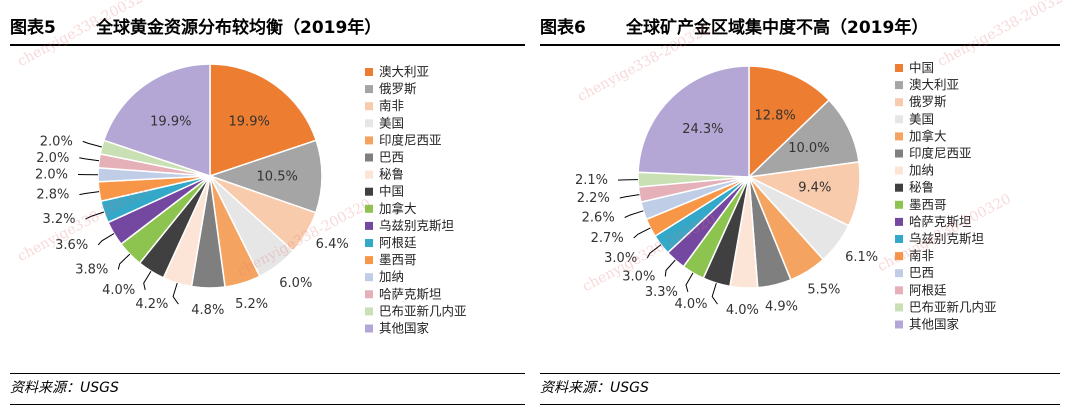 The width and height of the screenshot is (1080, 411). Describe the element at coordinates (58, 219) in the screenshot. I see `data-label: 3.2%` at that location.